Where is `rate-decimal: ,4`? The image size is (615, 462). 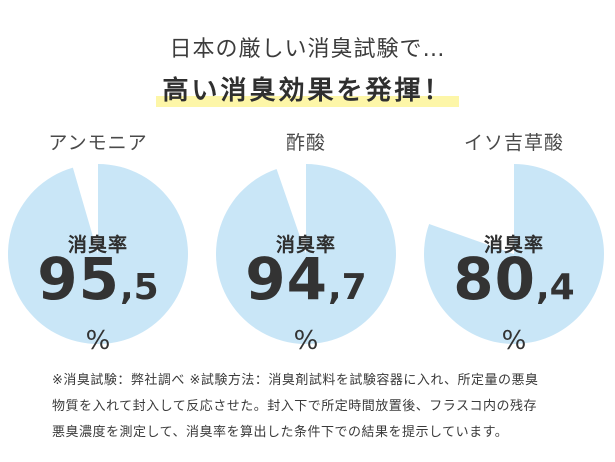
rate-decimal: ,4 is located at coordinates (555, 287).